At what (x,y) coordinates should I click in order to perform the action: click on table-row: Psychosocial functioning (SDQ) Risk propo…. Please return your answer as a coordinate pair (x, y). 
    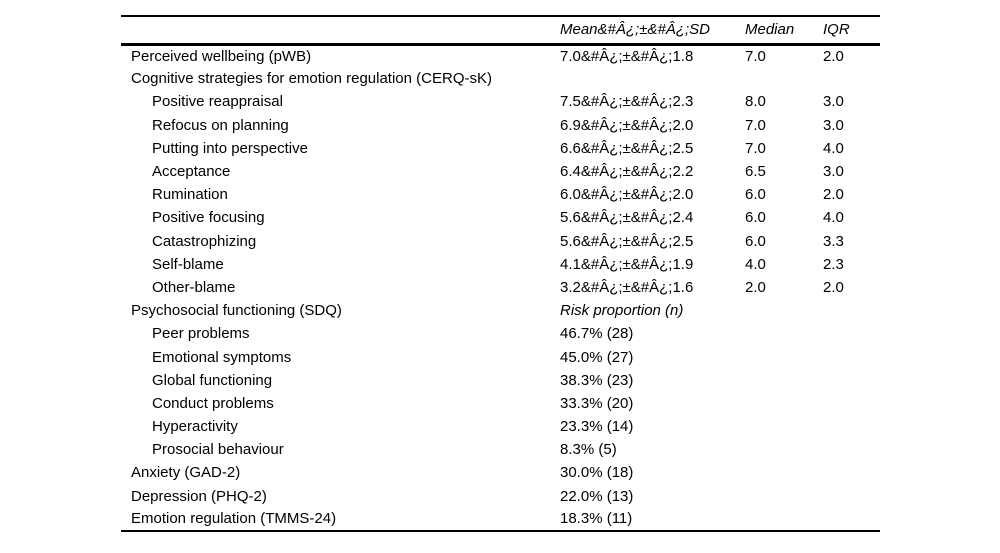
    Looking at the image, I should click on (500, 310).